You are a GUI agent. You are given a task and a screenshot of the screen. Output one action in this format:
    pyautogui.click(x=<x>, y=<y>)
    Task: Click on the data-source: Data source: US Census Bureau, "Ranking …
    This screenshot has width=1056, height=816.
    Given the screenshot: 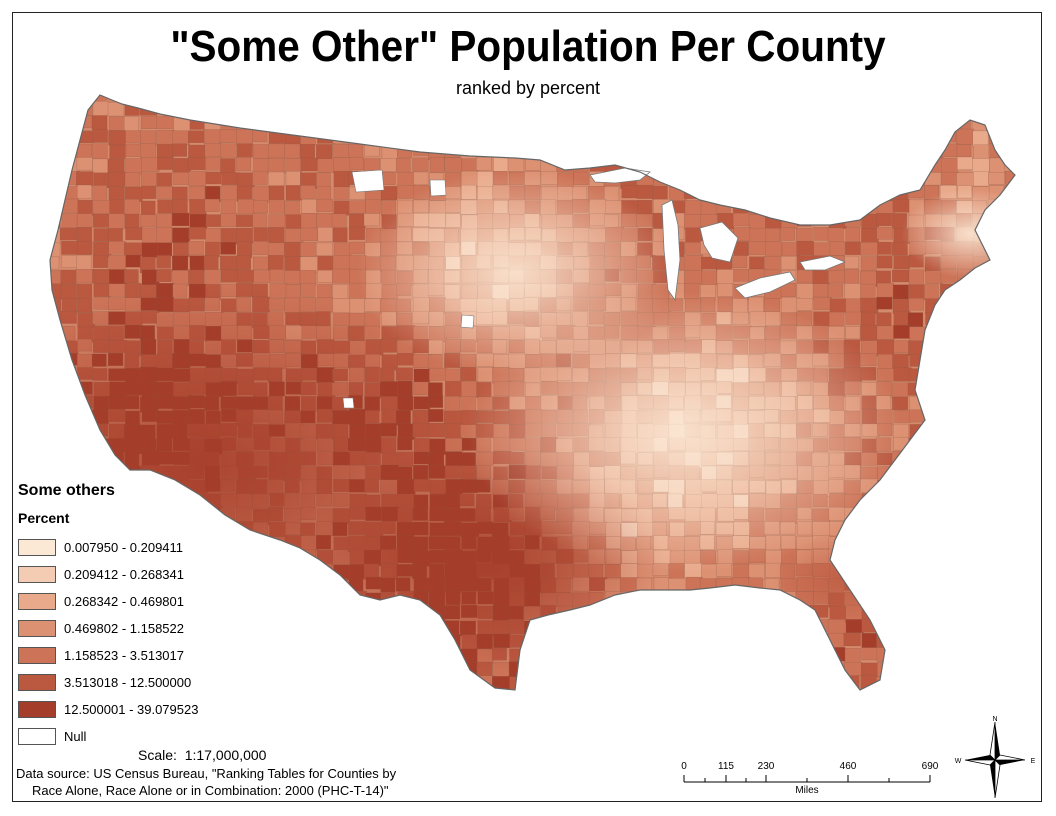 What is the action you would take?
    pyautogui.click(x=206, y=782)
    